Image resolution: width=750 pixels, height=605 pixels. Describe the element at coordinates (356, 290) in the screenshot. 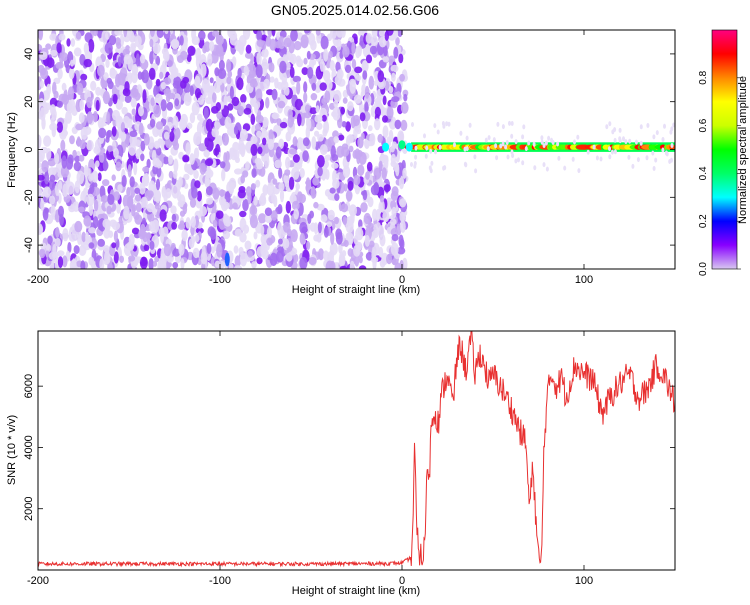

I see `spectrogram-x-axis-label: Height of straight line (km)` at that location.